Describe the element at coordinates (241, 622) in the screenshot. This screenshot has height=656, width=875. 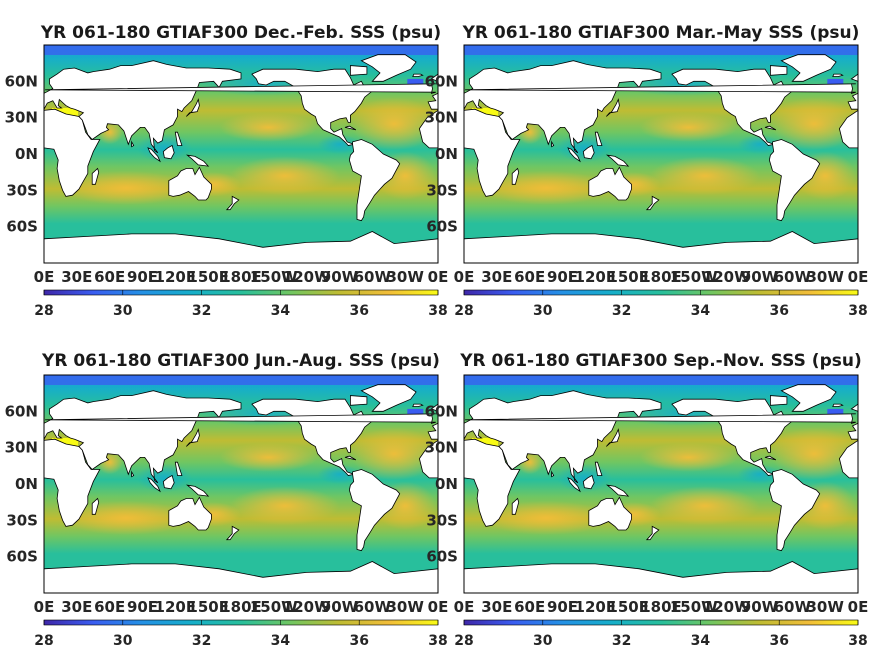
I see `colorbar` at that location.